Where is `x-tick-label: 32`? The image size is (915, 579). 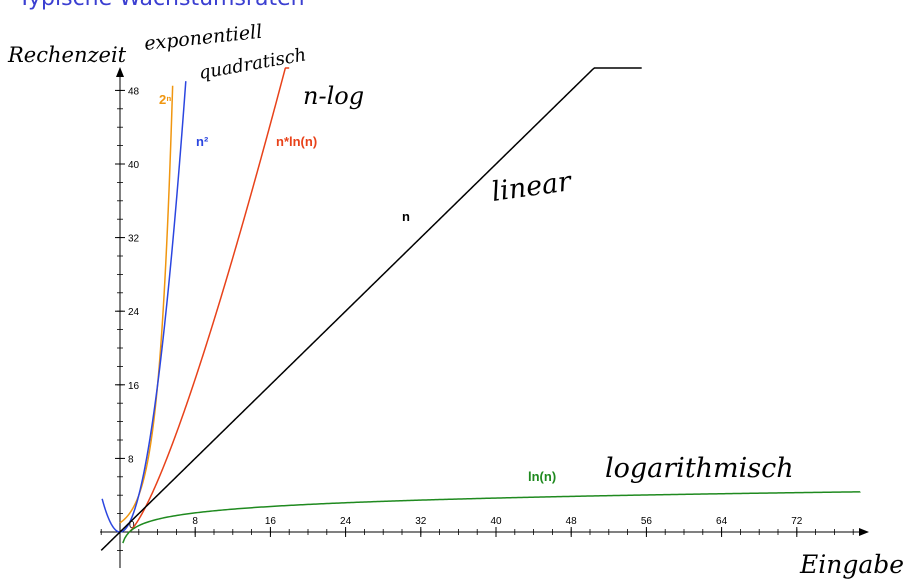 x-tick-label: 32 is located at coordinates (421, 521).